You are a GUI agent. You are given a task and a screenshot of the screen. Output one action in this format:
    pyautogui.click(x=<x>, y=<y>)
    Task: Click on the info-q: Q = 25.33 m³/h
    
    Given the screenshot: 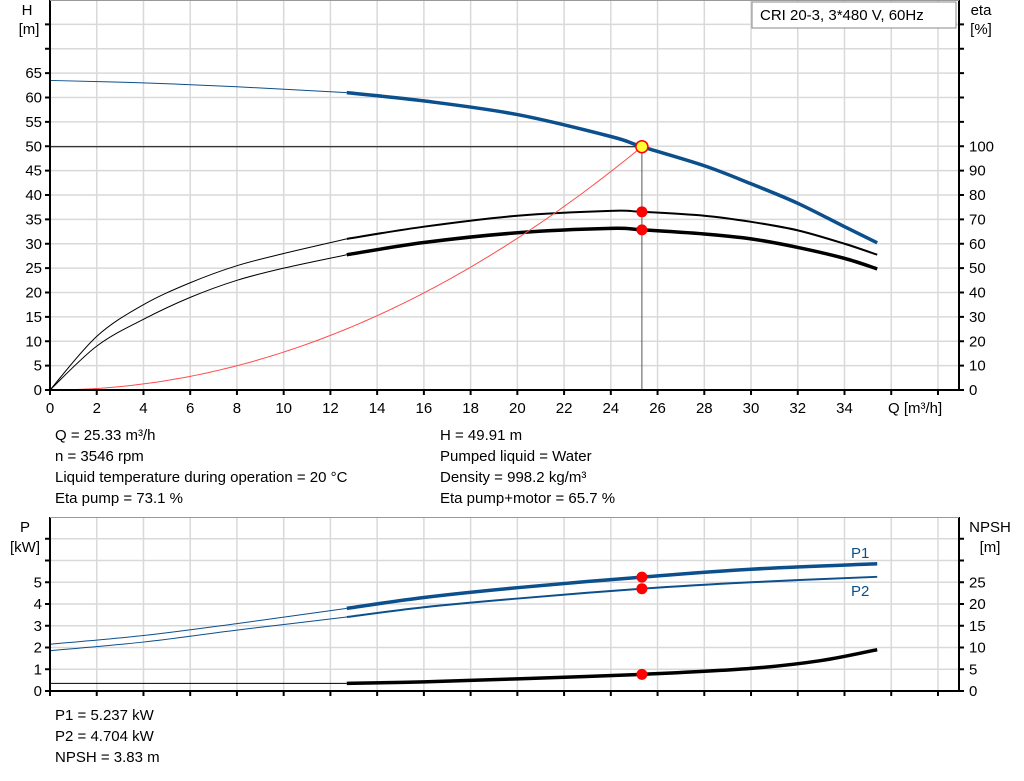 What is the action you would take?
    pyautogui.click(x=105, y=435)
    